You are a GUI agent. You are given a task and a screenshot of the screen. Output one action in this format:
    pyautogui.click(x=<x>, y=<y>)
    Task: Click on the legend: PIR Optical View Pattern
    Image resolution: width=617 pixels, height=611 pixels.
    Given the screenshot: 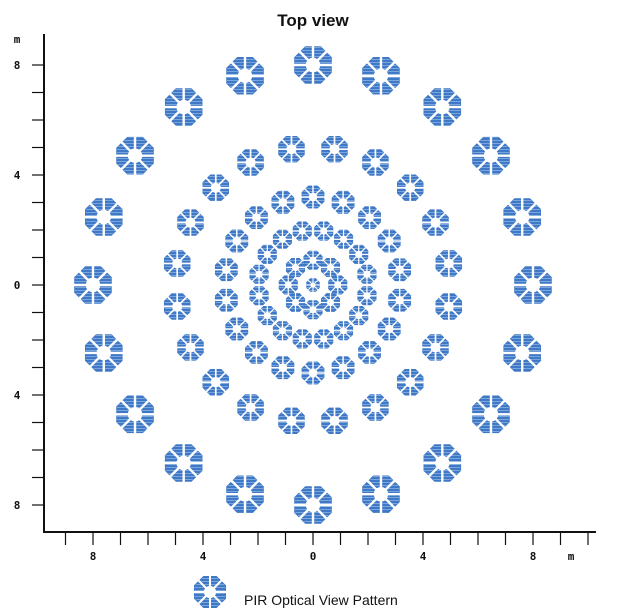 What is the action you would take?
    pyautogui.click(x=295, y=592)
    